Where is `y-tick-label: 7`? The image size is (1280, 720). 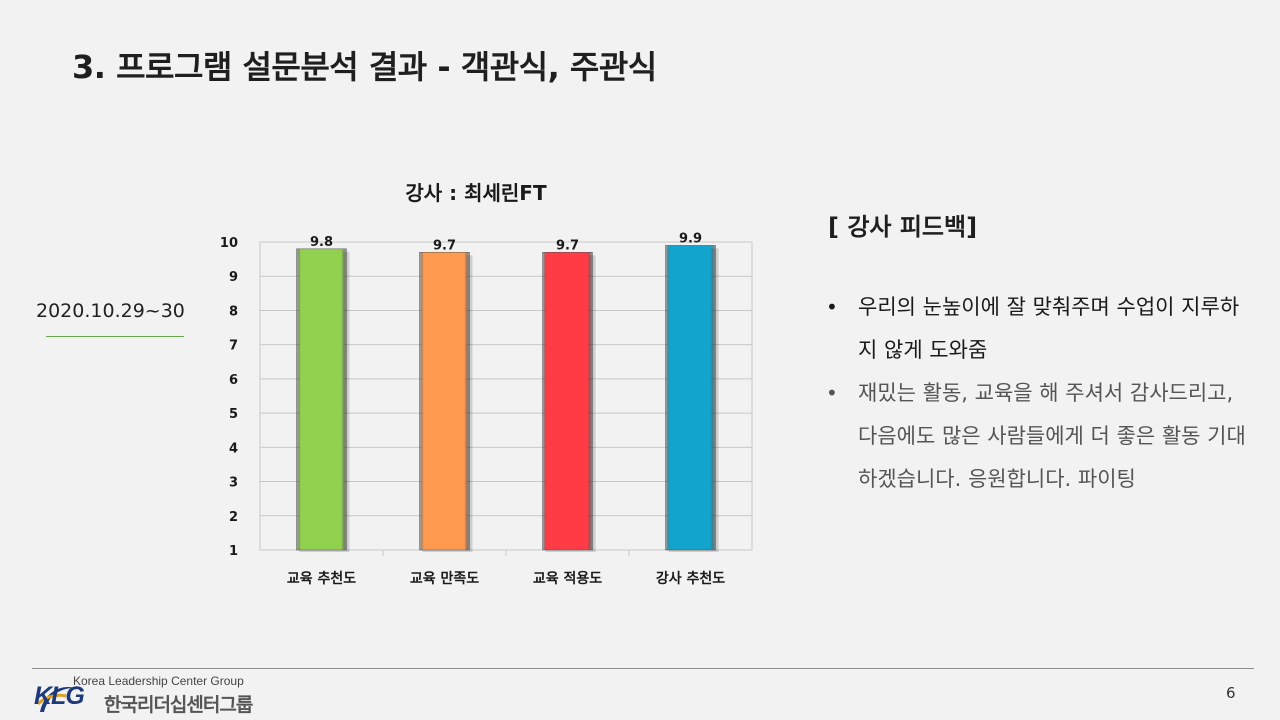
y-tick-label: 7 is located at coordinates (233, 346).